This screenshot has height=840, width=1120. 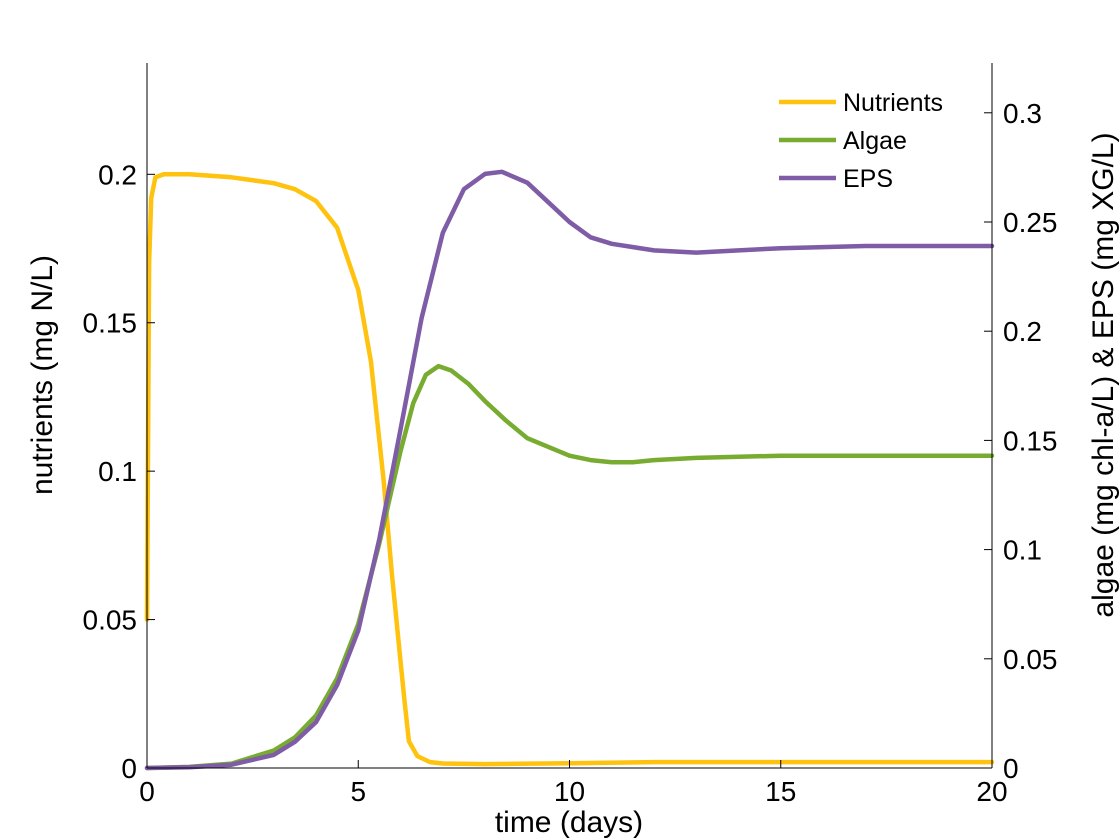 What do you see at coordinates (1022, 331) in the screenshot?
I see `y-right-tick-label: 0.2` at bounding box center [1022, 331].